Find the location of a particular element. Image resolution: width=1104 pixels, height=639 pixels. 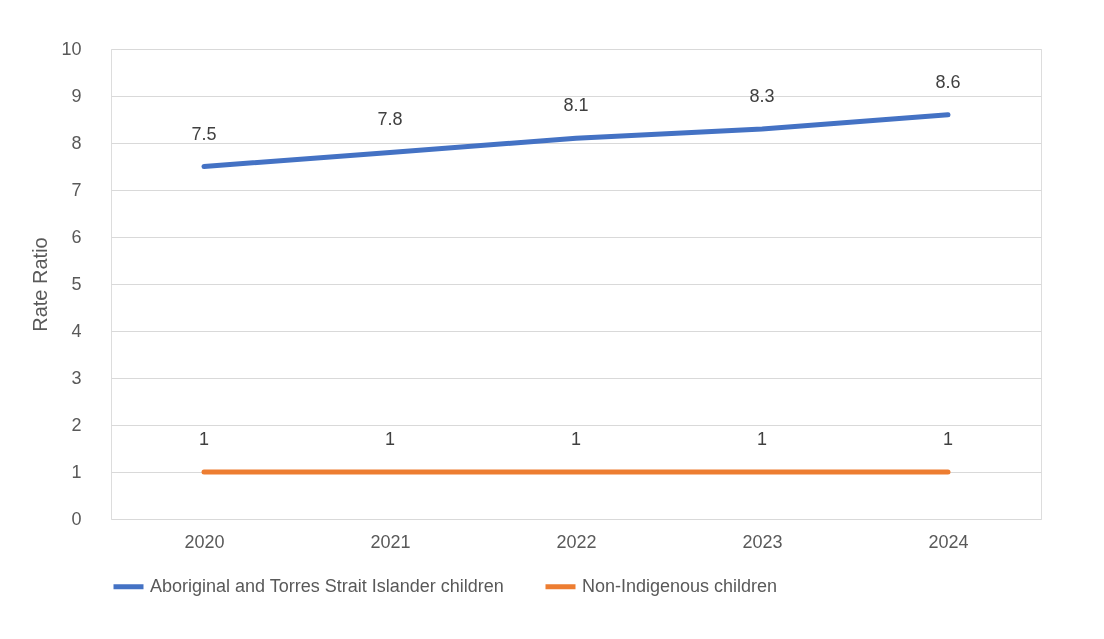

data-label: 8.3 is located at coordinates (762, 95).